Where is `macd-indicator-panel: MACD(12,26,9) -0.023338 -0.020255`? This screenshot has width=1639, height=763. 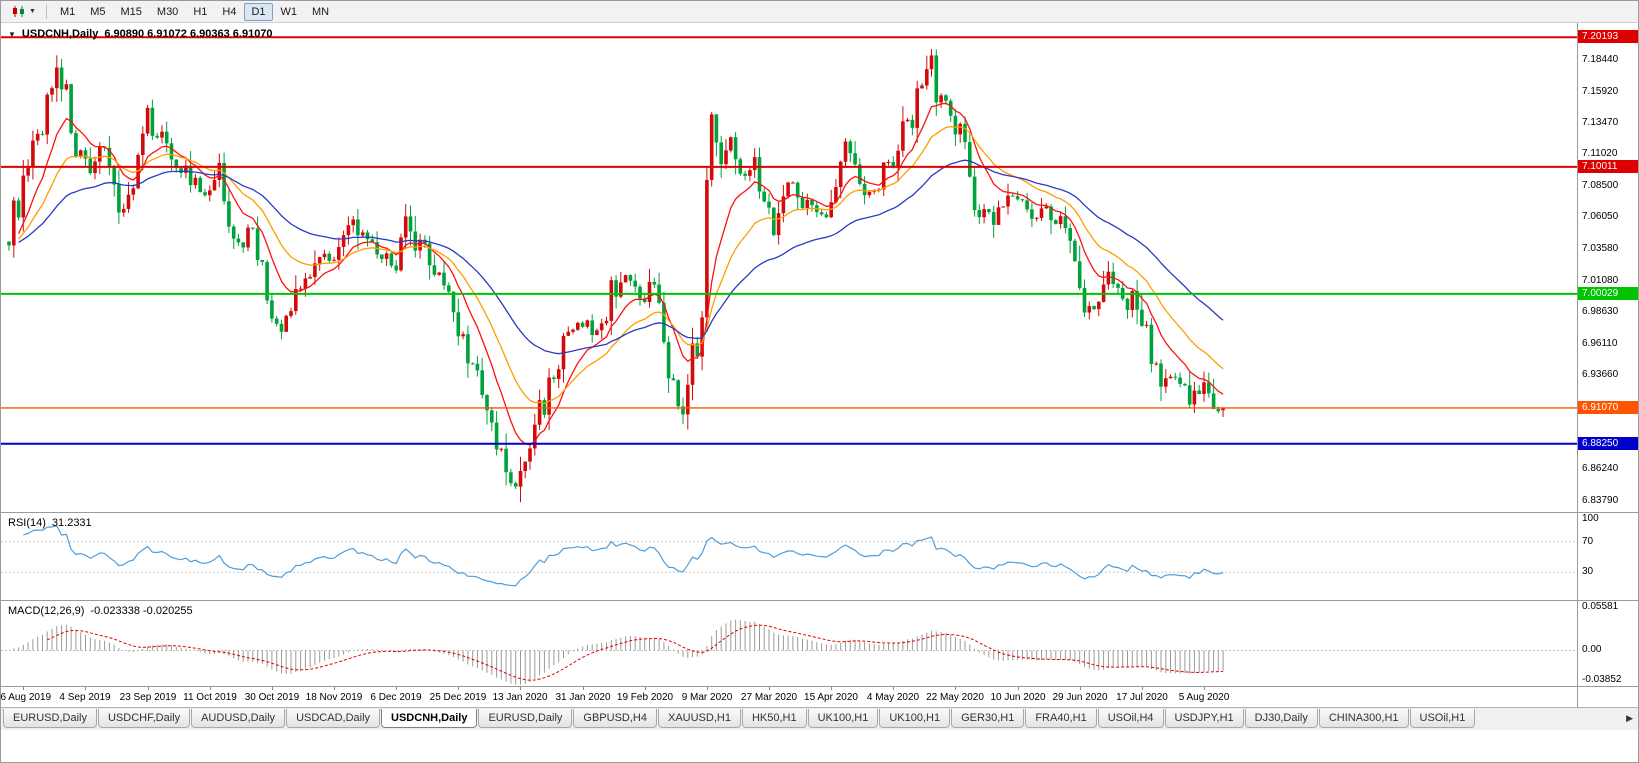 macd-indicator-panel: MACD(12,26,9) -0.023338 -0.020255 is located at coordinates (789, 644).